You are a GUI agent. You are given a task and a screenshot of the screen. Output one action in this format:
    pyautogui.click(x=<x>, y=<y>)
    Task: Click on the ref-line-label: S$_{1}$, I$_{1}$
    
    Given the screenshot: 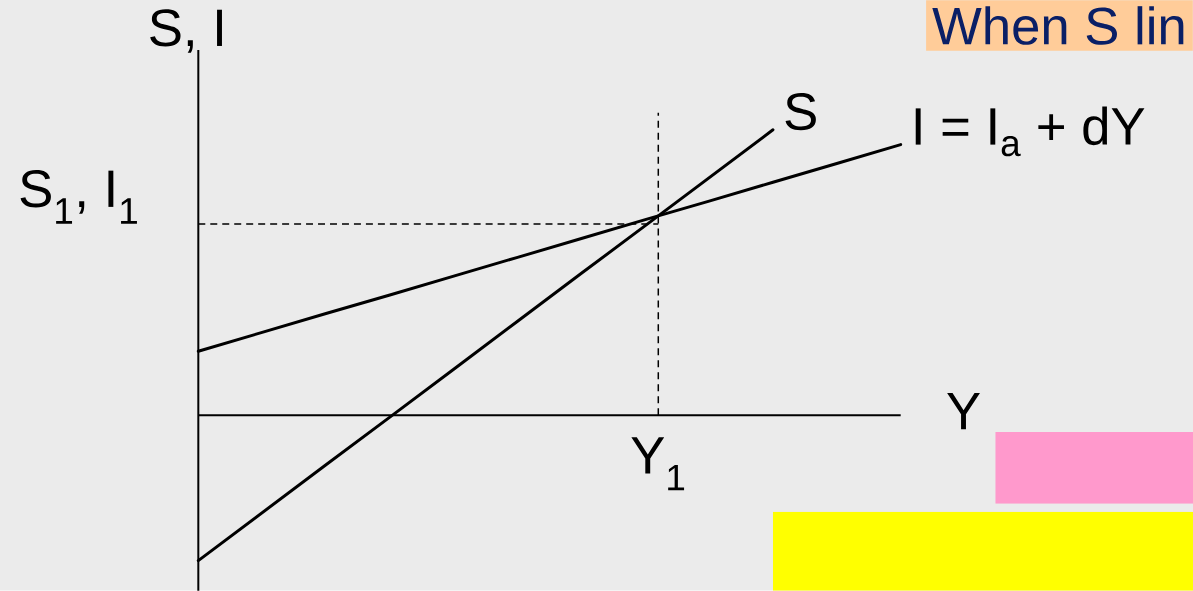 What is the action you would take?
    pyautogui.click(x=78, y=197)
    